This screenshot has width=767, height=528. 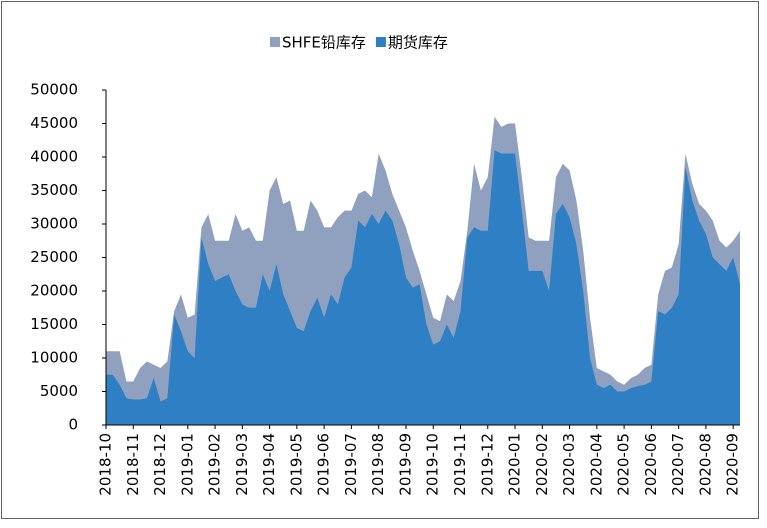 I want to click on y-tick-label: 10000, so click(x=54, y=358).